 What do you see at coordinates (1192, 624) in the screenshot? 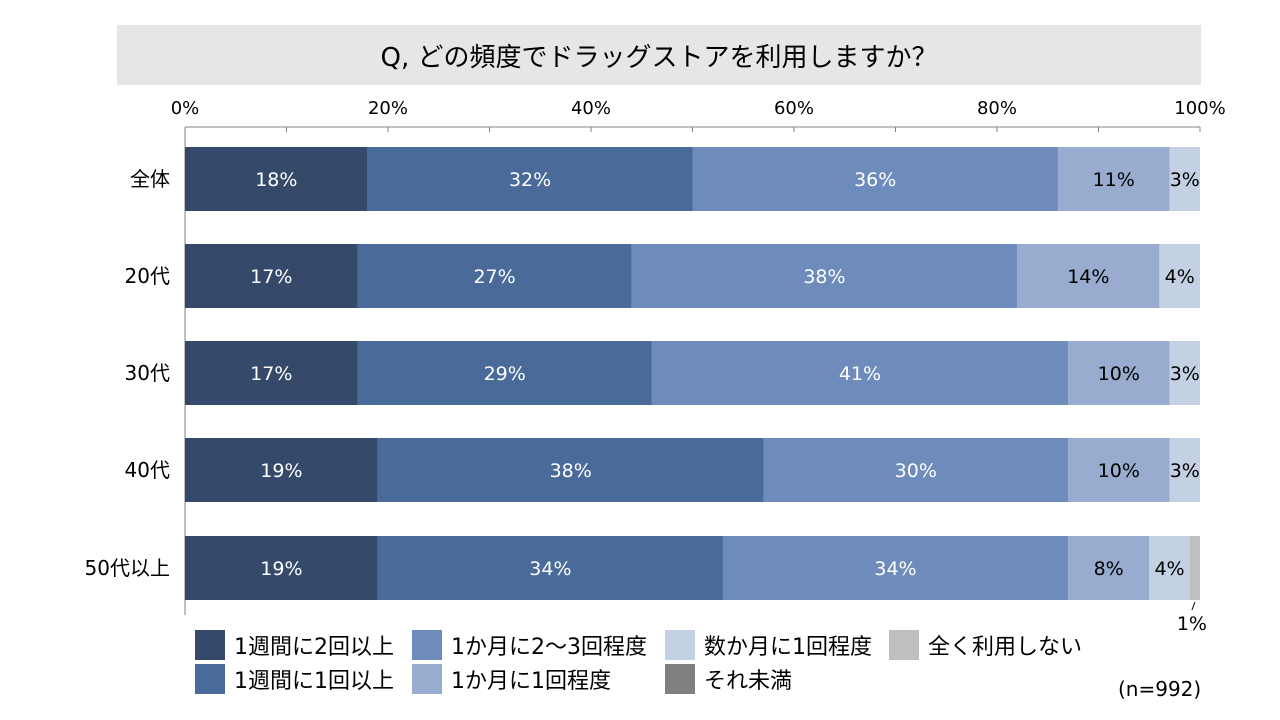
I see `data-label: 1%` at bounding box center [1192, 624].